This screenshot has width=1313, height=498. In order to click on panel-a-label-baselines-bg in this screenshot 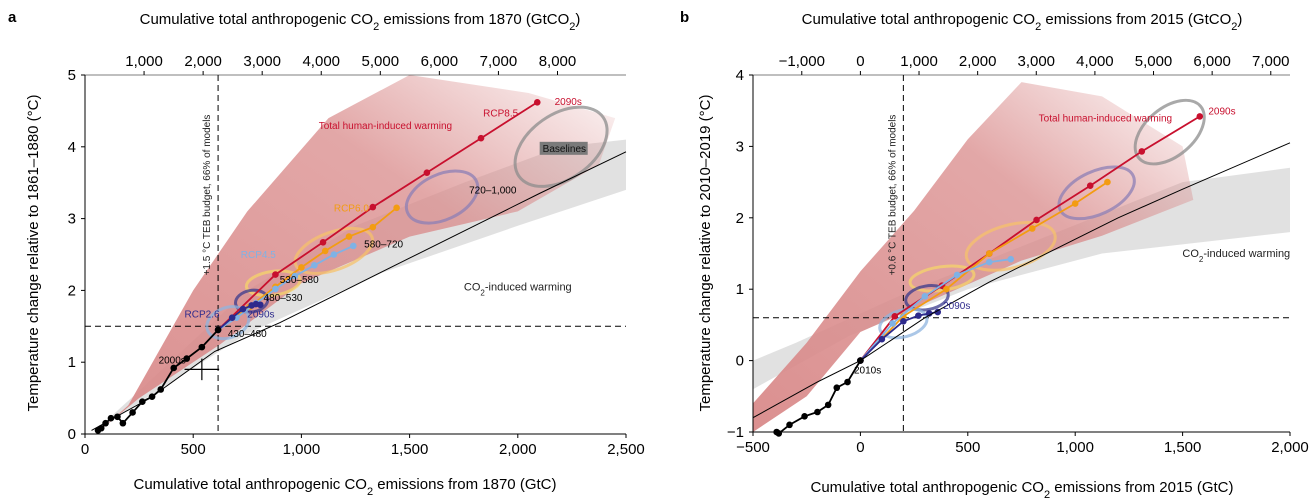, I will do `click(563, 148)`.